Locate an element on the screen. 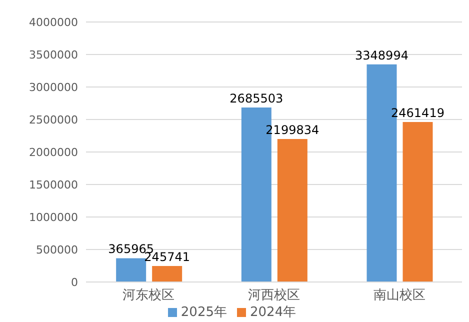 The image size is (469, 322). y-tick-label: 1500000 is located at coordinates (53, 185).